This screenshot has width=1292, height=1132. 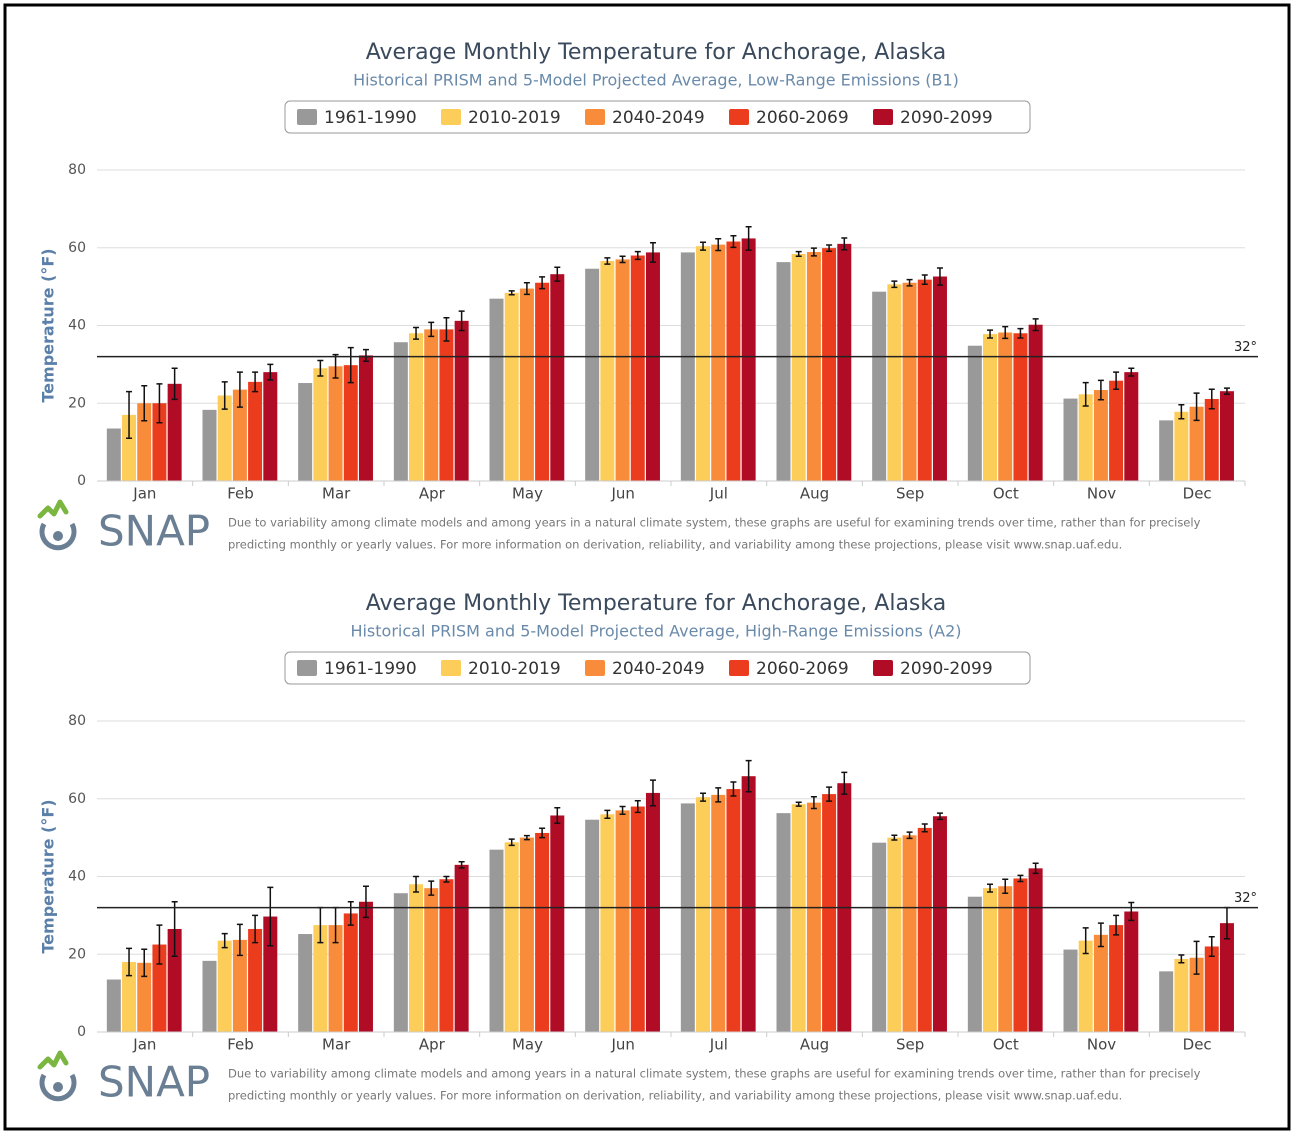 I want to click on legend-box, so click(x=657, y=117).